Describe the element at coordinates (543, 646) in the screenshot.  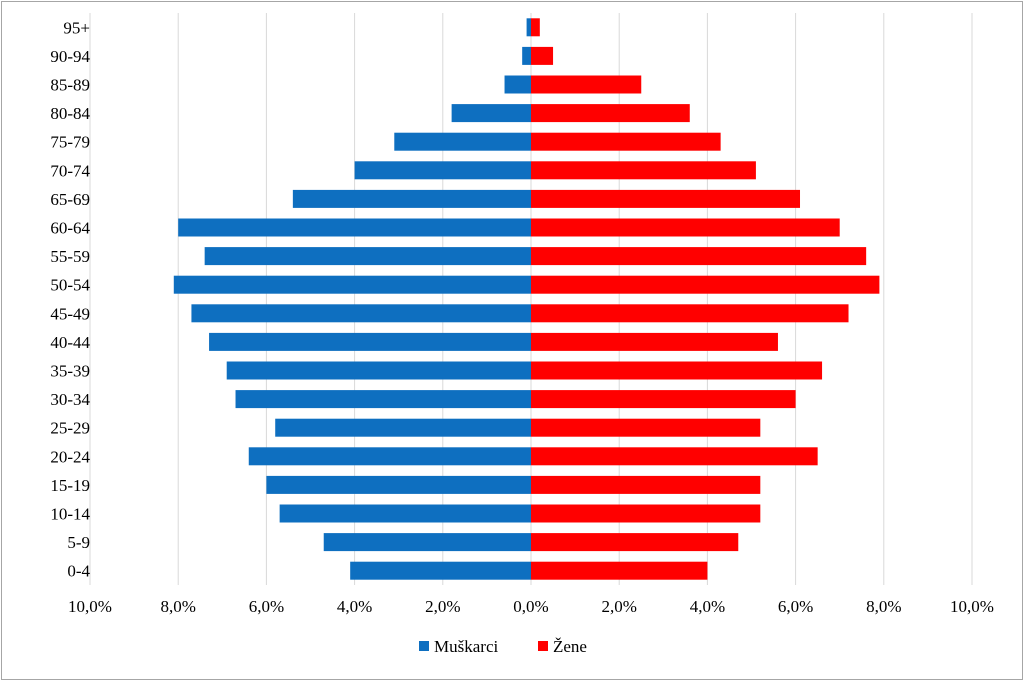
I see `legend-swatch-zene` at that location.